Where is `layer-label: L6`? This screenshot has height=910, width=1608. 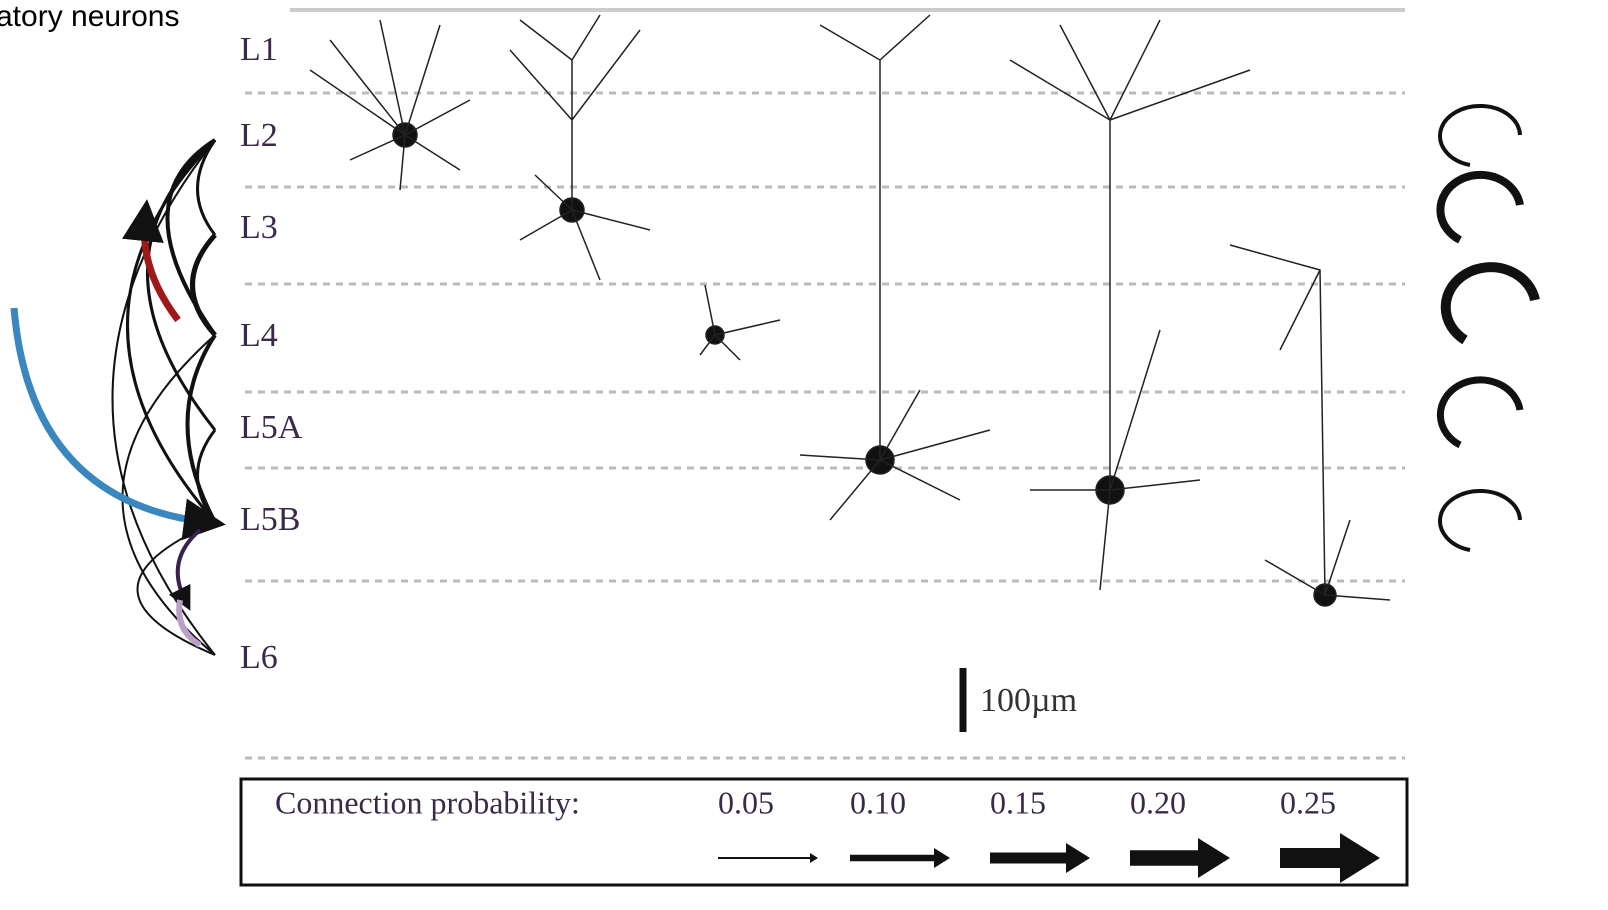 layer-label: L6 is located at coordinates (259, 657).